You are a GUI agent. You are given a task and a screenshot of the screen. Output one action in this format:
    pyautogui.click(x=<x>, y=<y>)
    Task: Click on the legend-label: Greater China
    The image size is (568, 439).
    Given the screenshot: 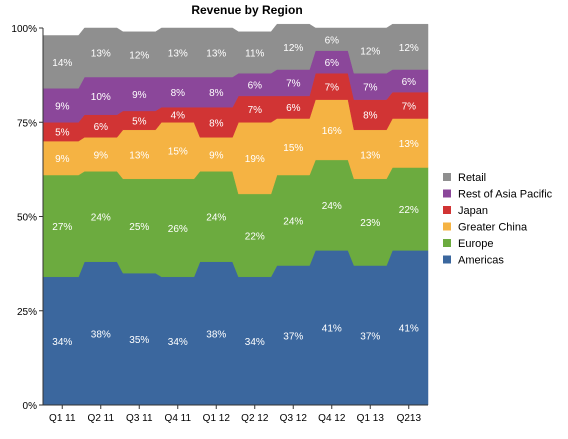 What is the action you would take?
    pyautogui.click(x=493, y=228)
    